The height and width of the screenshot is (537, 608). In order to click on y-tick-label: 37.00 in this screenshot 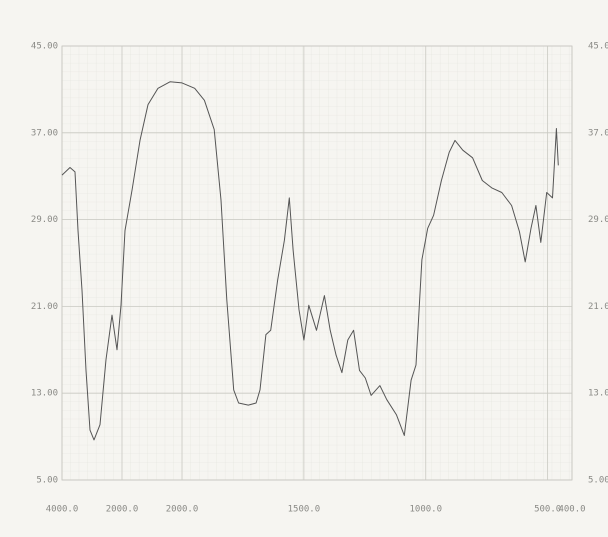, I will do `click(44, 133)`.